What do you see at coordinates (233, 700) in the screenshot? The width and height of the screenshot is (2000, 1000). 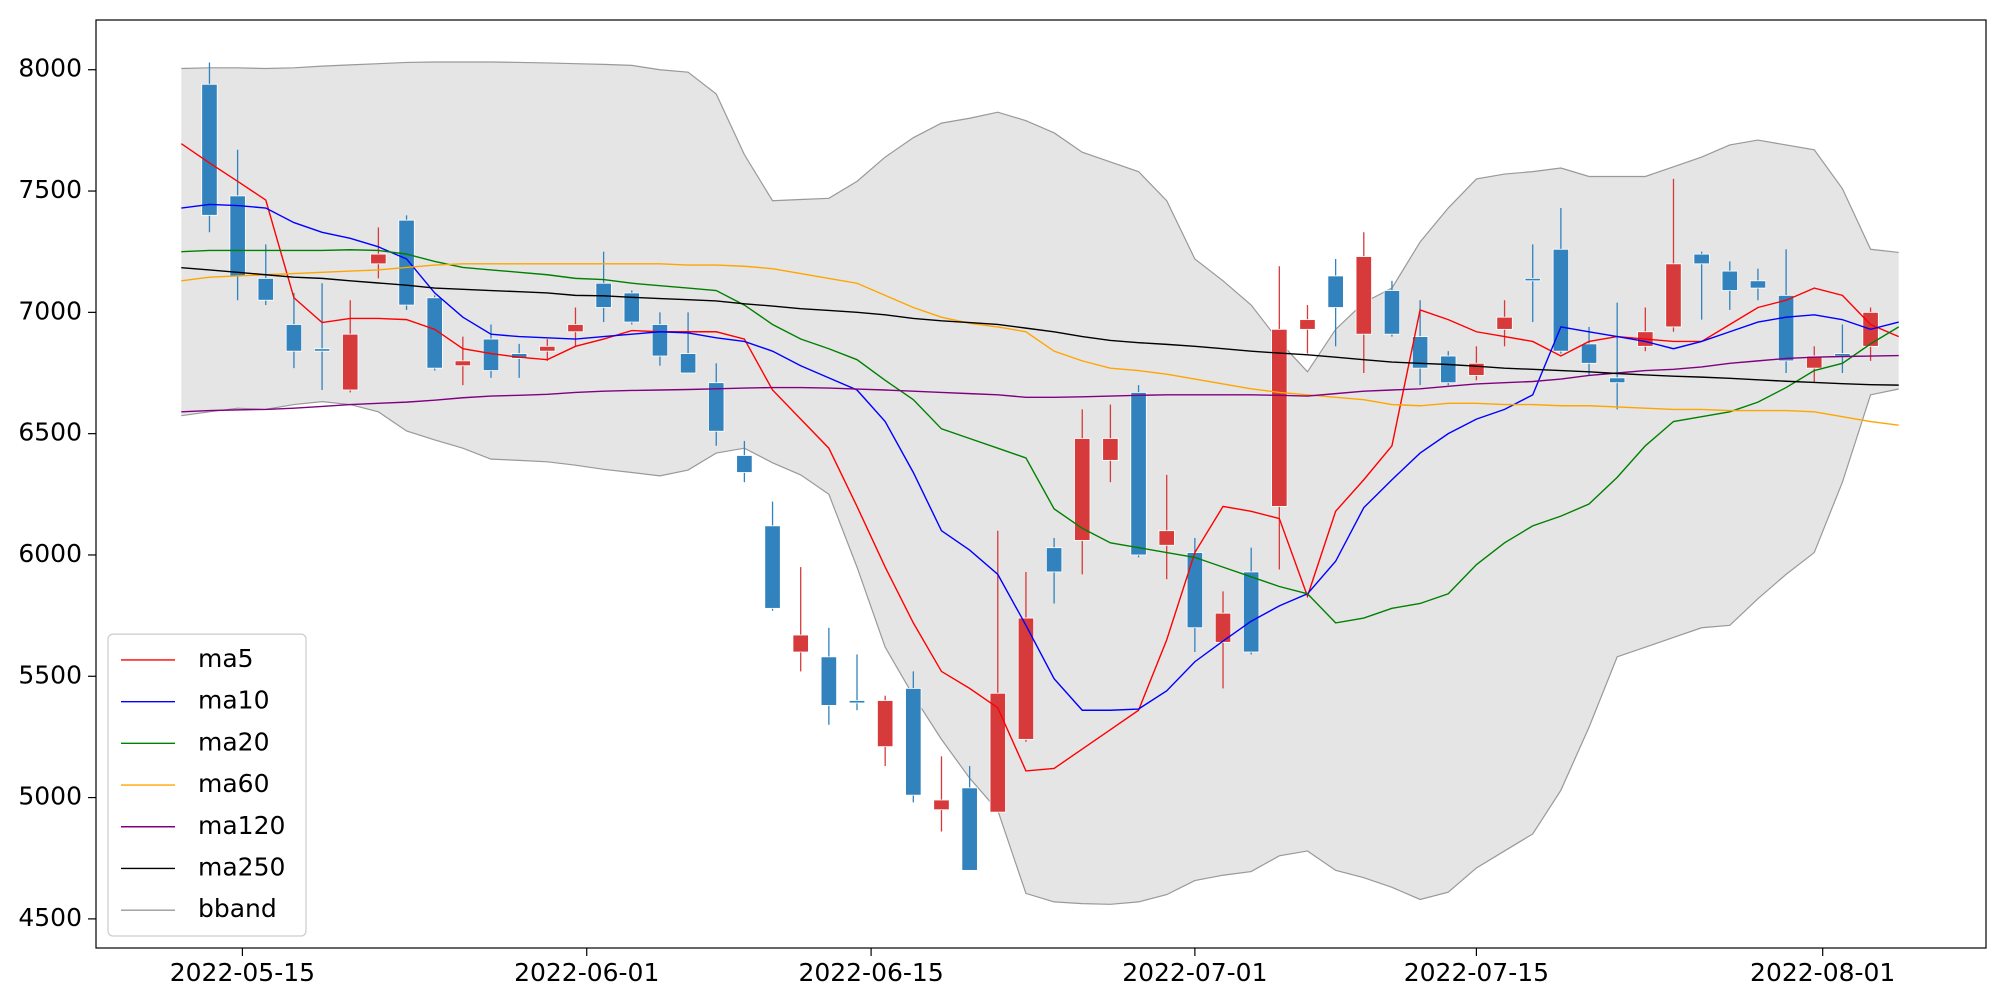 I see `legend-label: ma10` at bounding box center [233, 700].